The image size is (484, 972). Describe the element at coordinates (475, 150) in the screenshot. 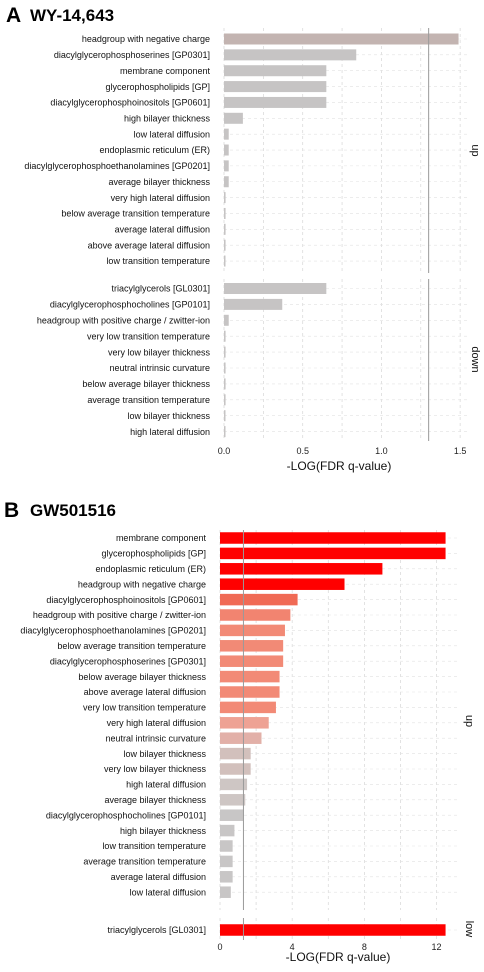

I see `panel-a-facet-label: up` at that location.